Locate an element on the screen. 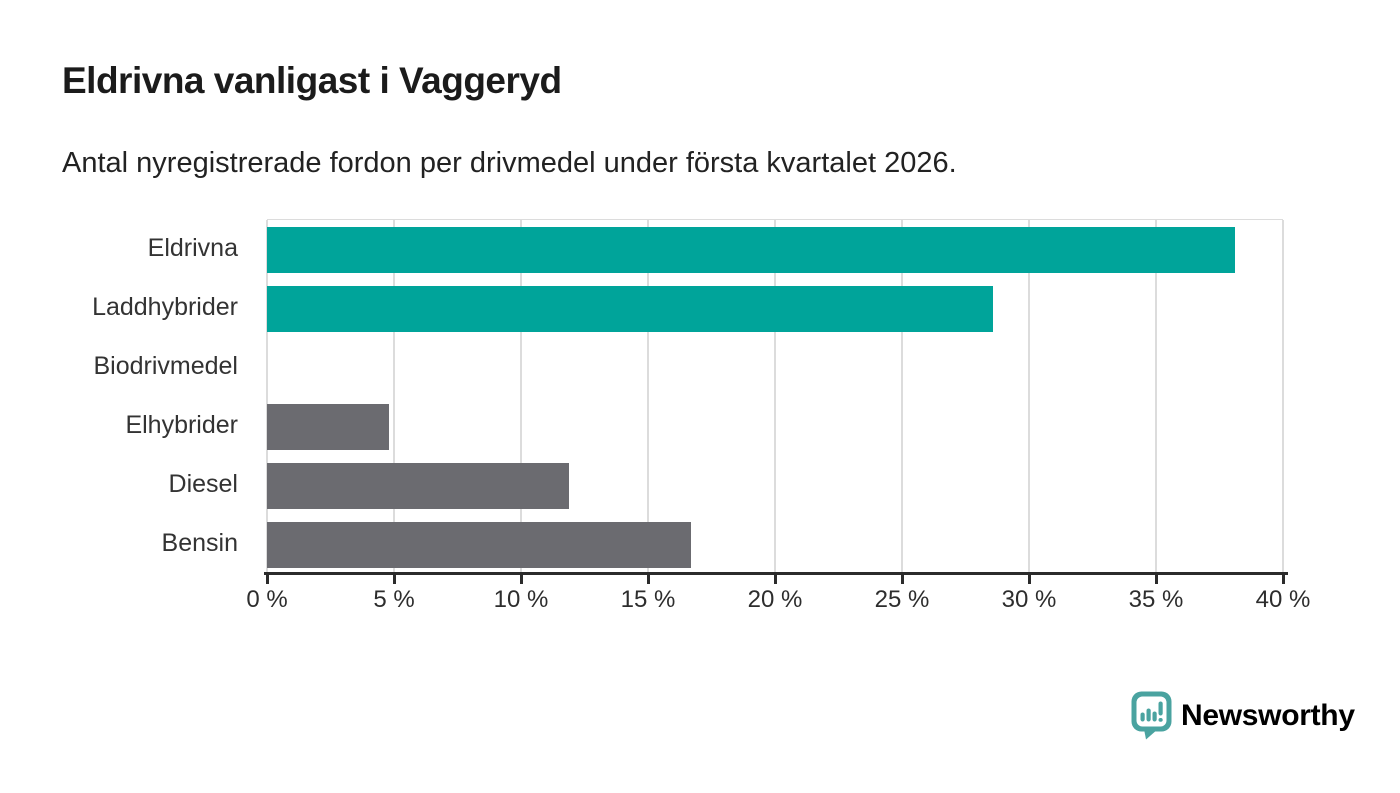  x-axis-tick-label: 0 % is located at coordinates (267, 599).